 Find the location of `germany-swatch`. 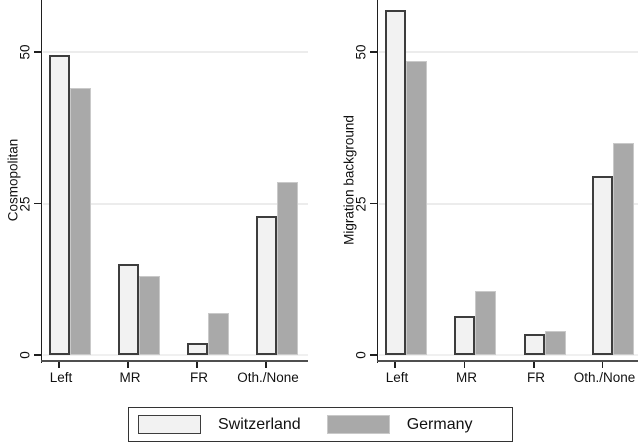

germany-swatch is located at coordinates (358, 424).